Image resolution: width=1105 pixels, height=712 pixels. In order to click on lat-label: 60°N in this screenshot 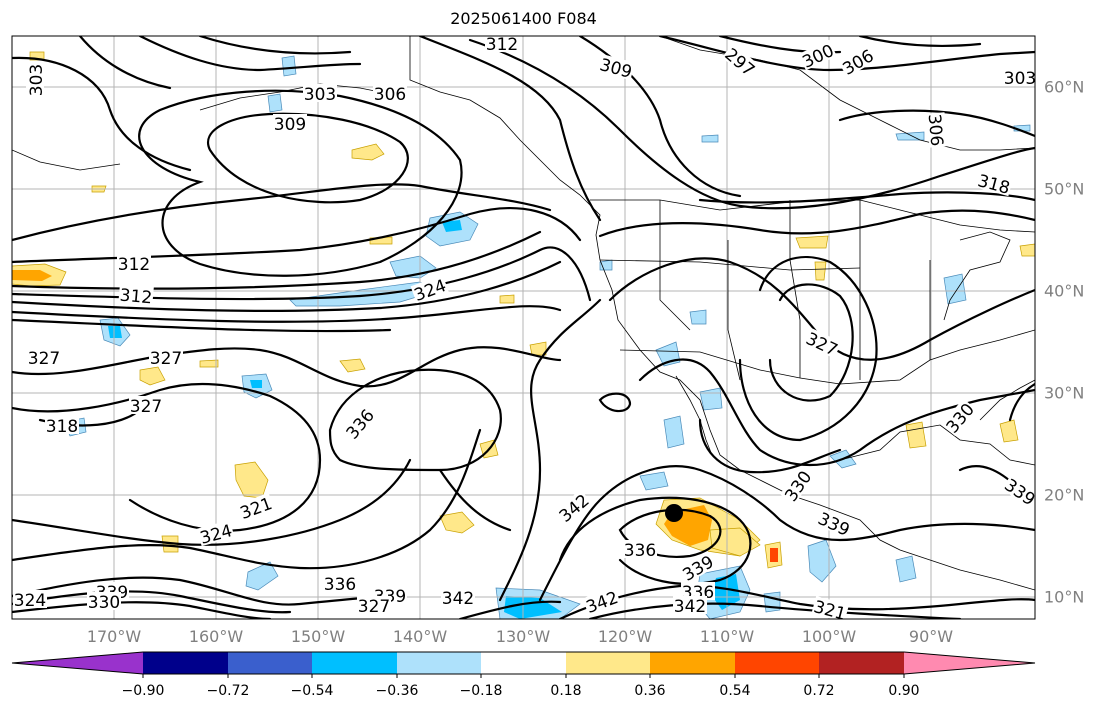, I will do `click(1064, 87)`.